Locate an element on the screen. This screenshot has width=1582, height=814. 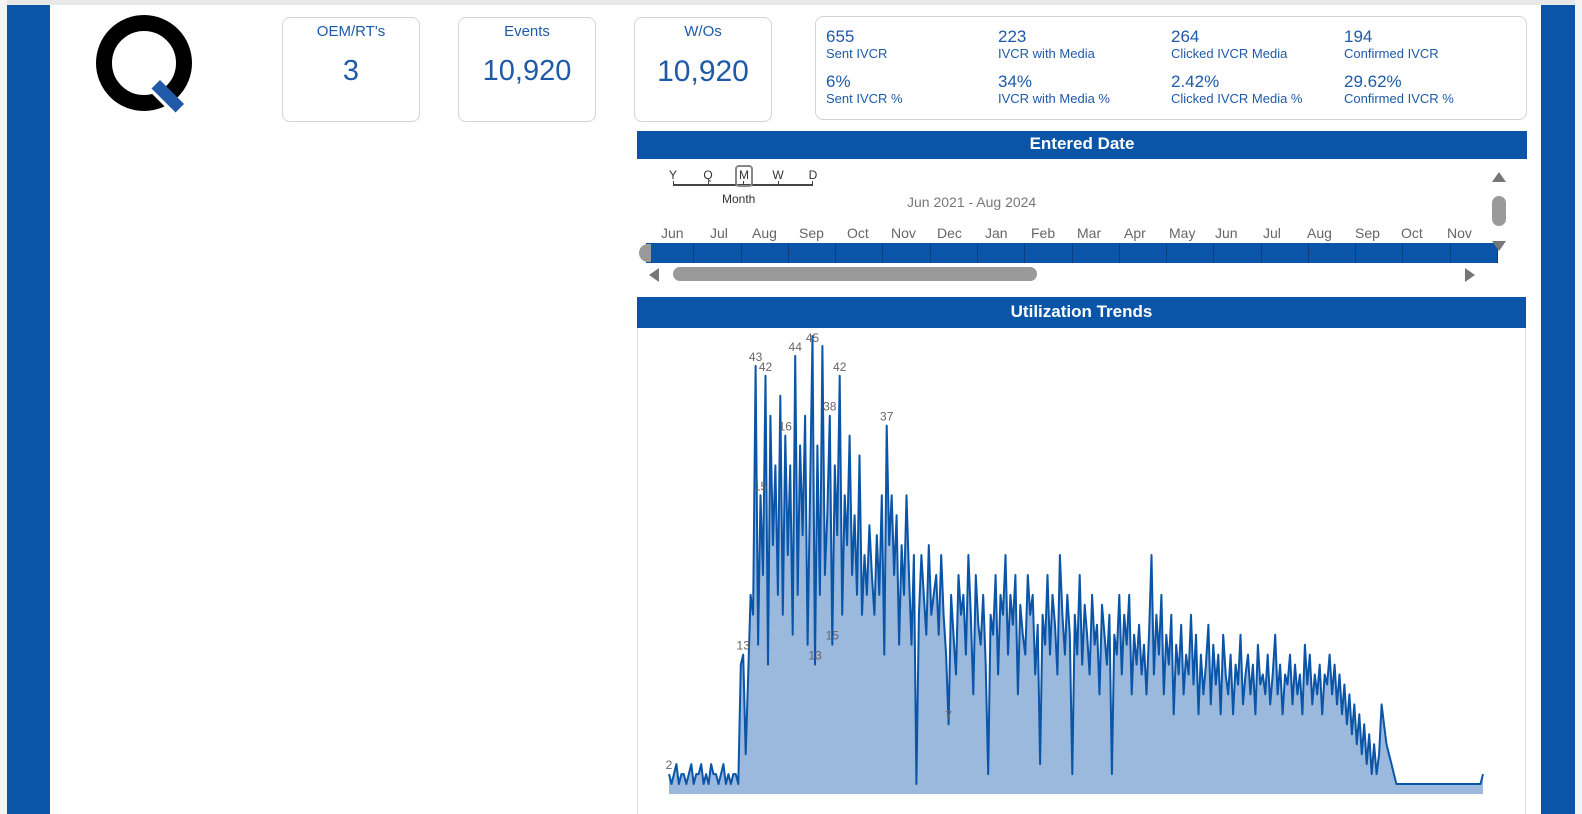
kpi-card-events: Events 10,920 is located at coordinates (527, 69).